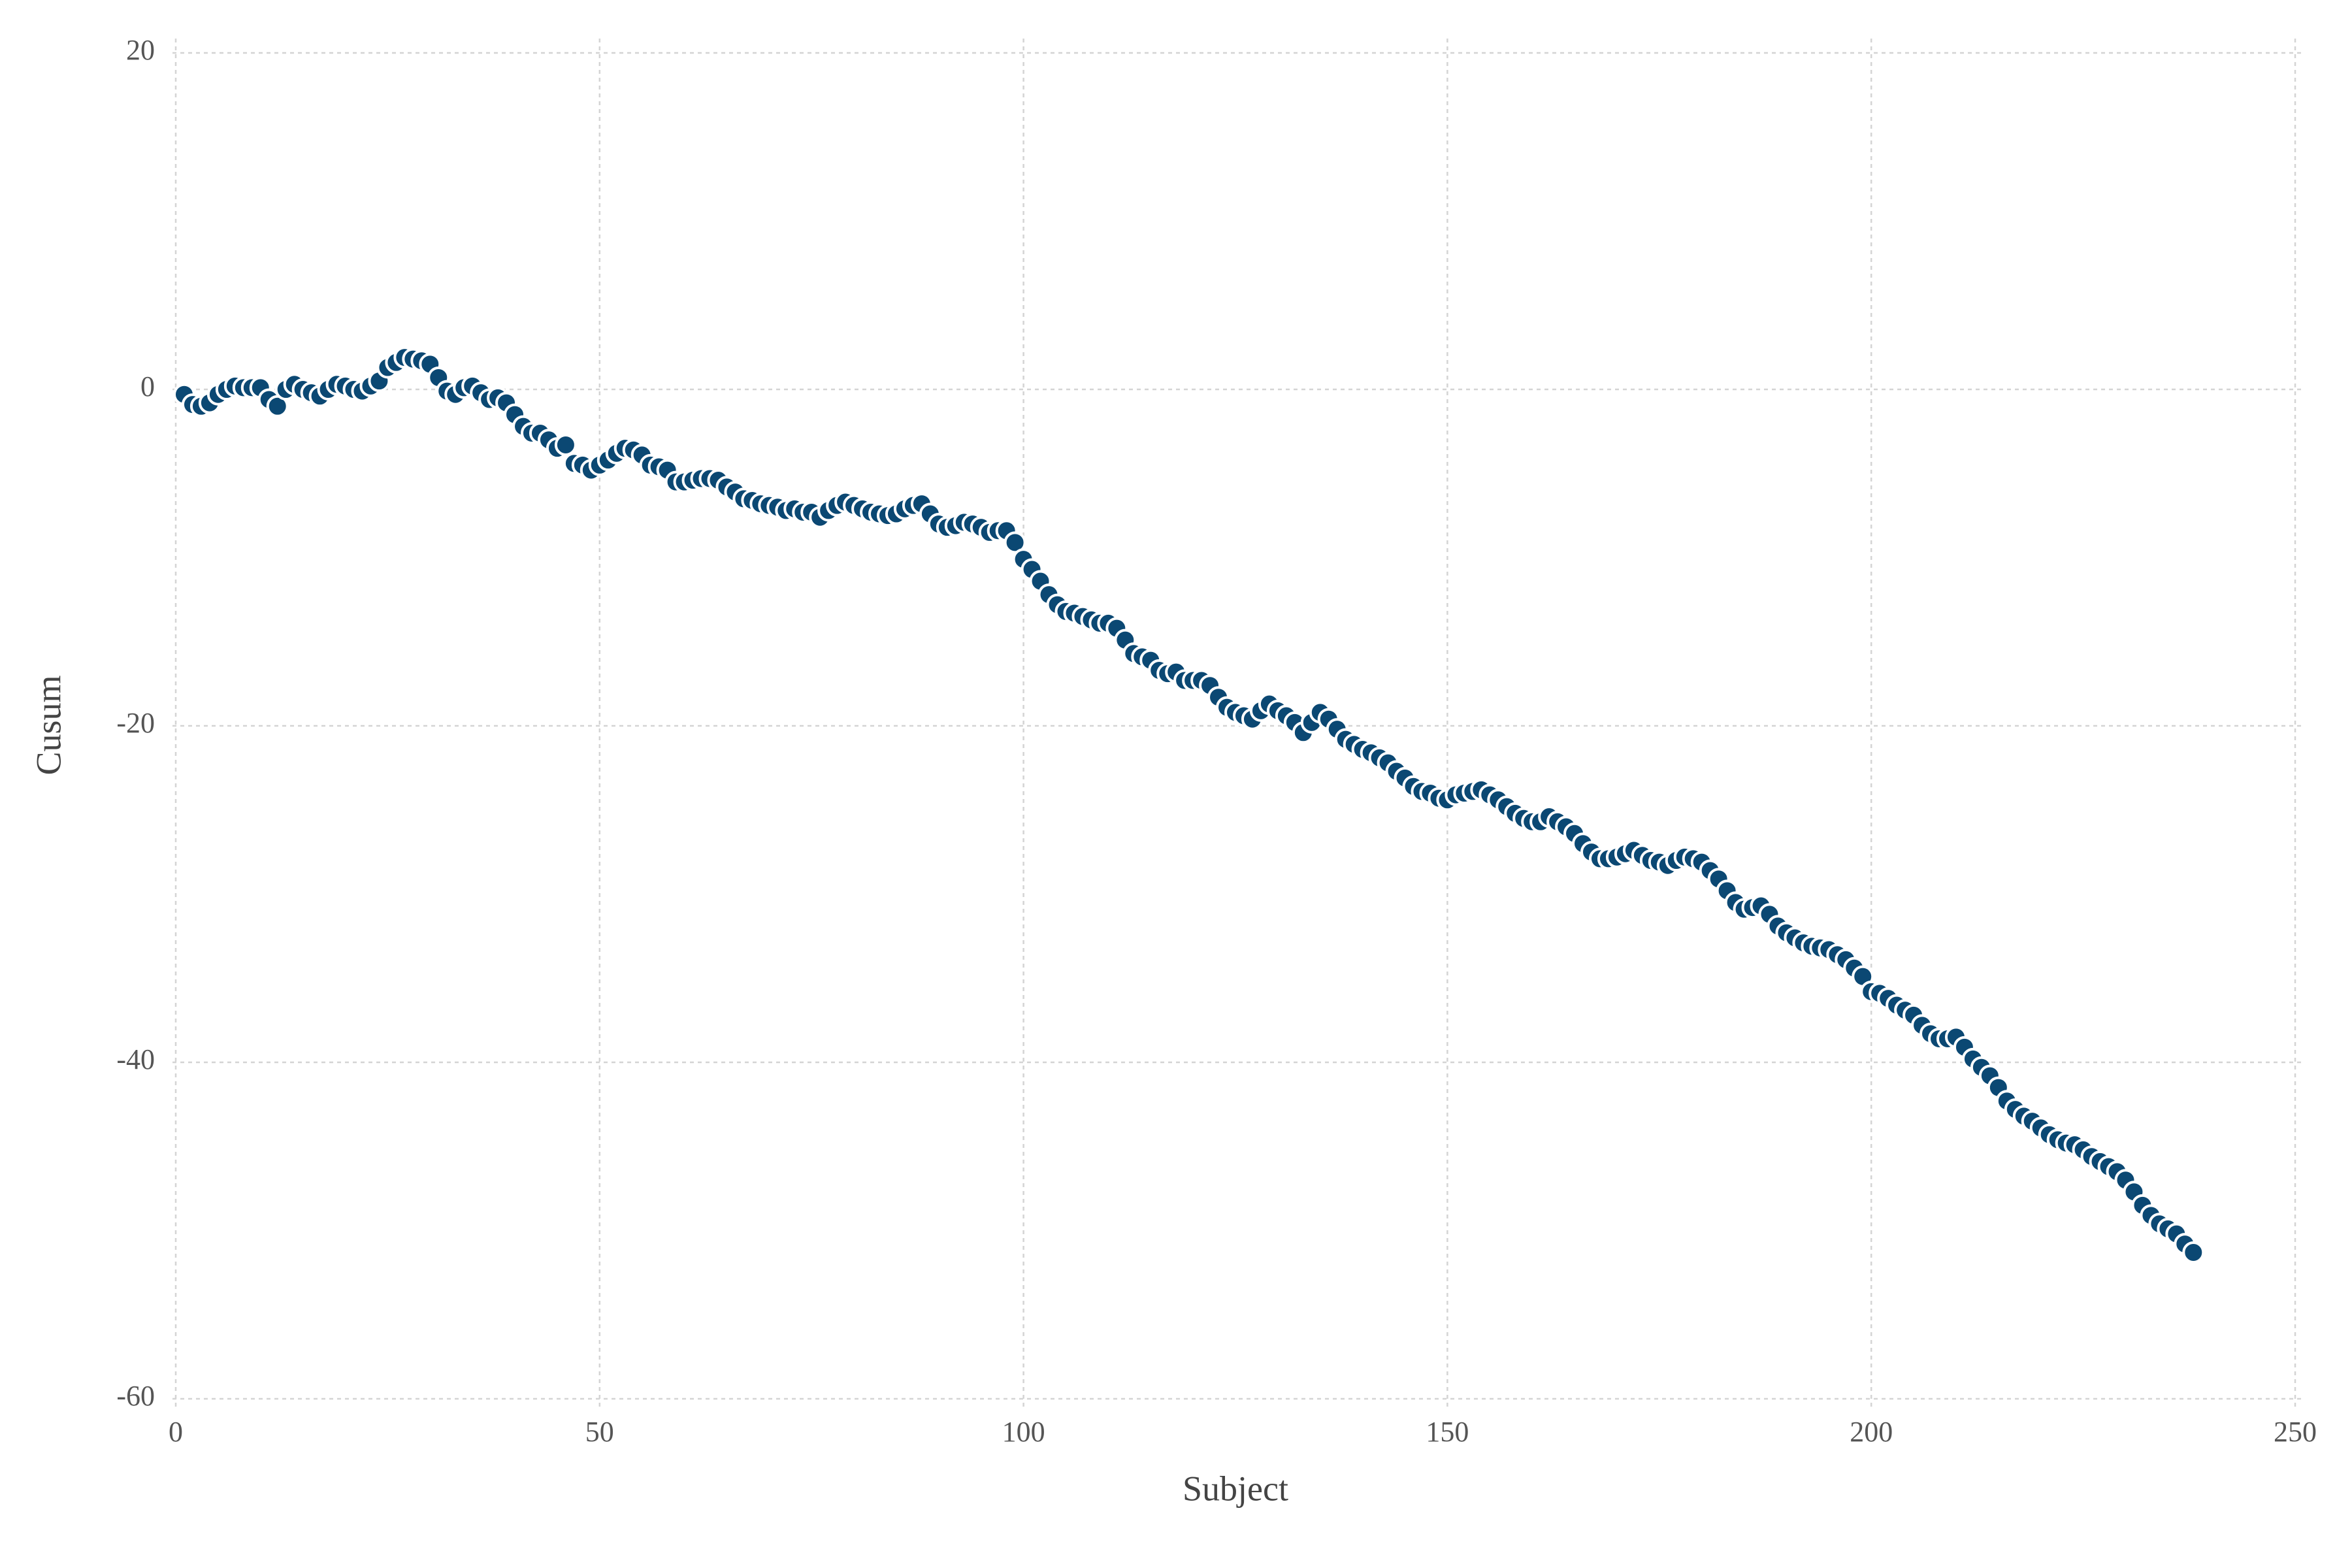 This screenshot has height=1568, width=2352. I want to click on y-tick-label: 20, so click(140, 50).